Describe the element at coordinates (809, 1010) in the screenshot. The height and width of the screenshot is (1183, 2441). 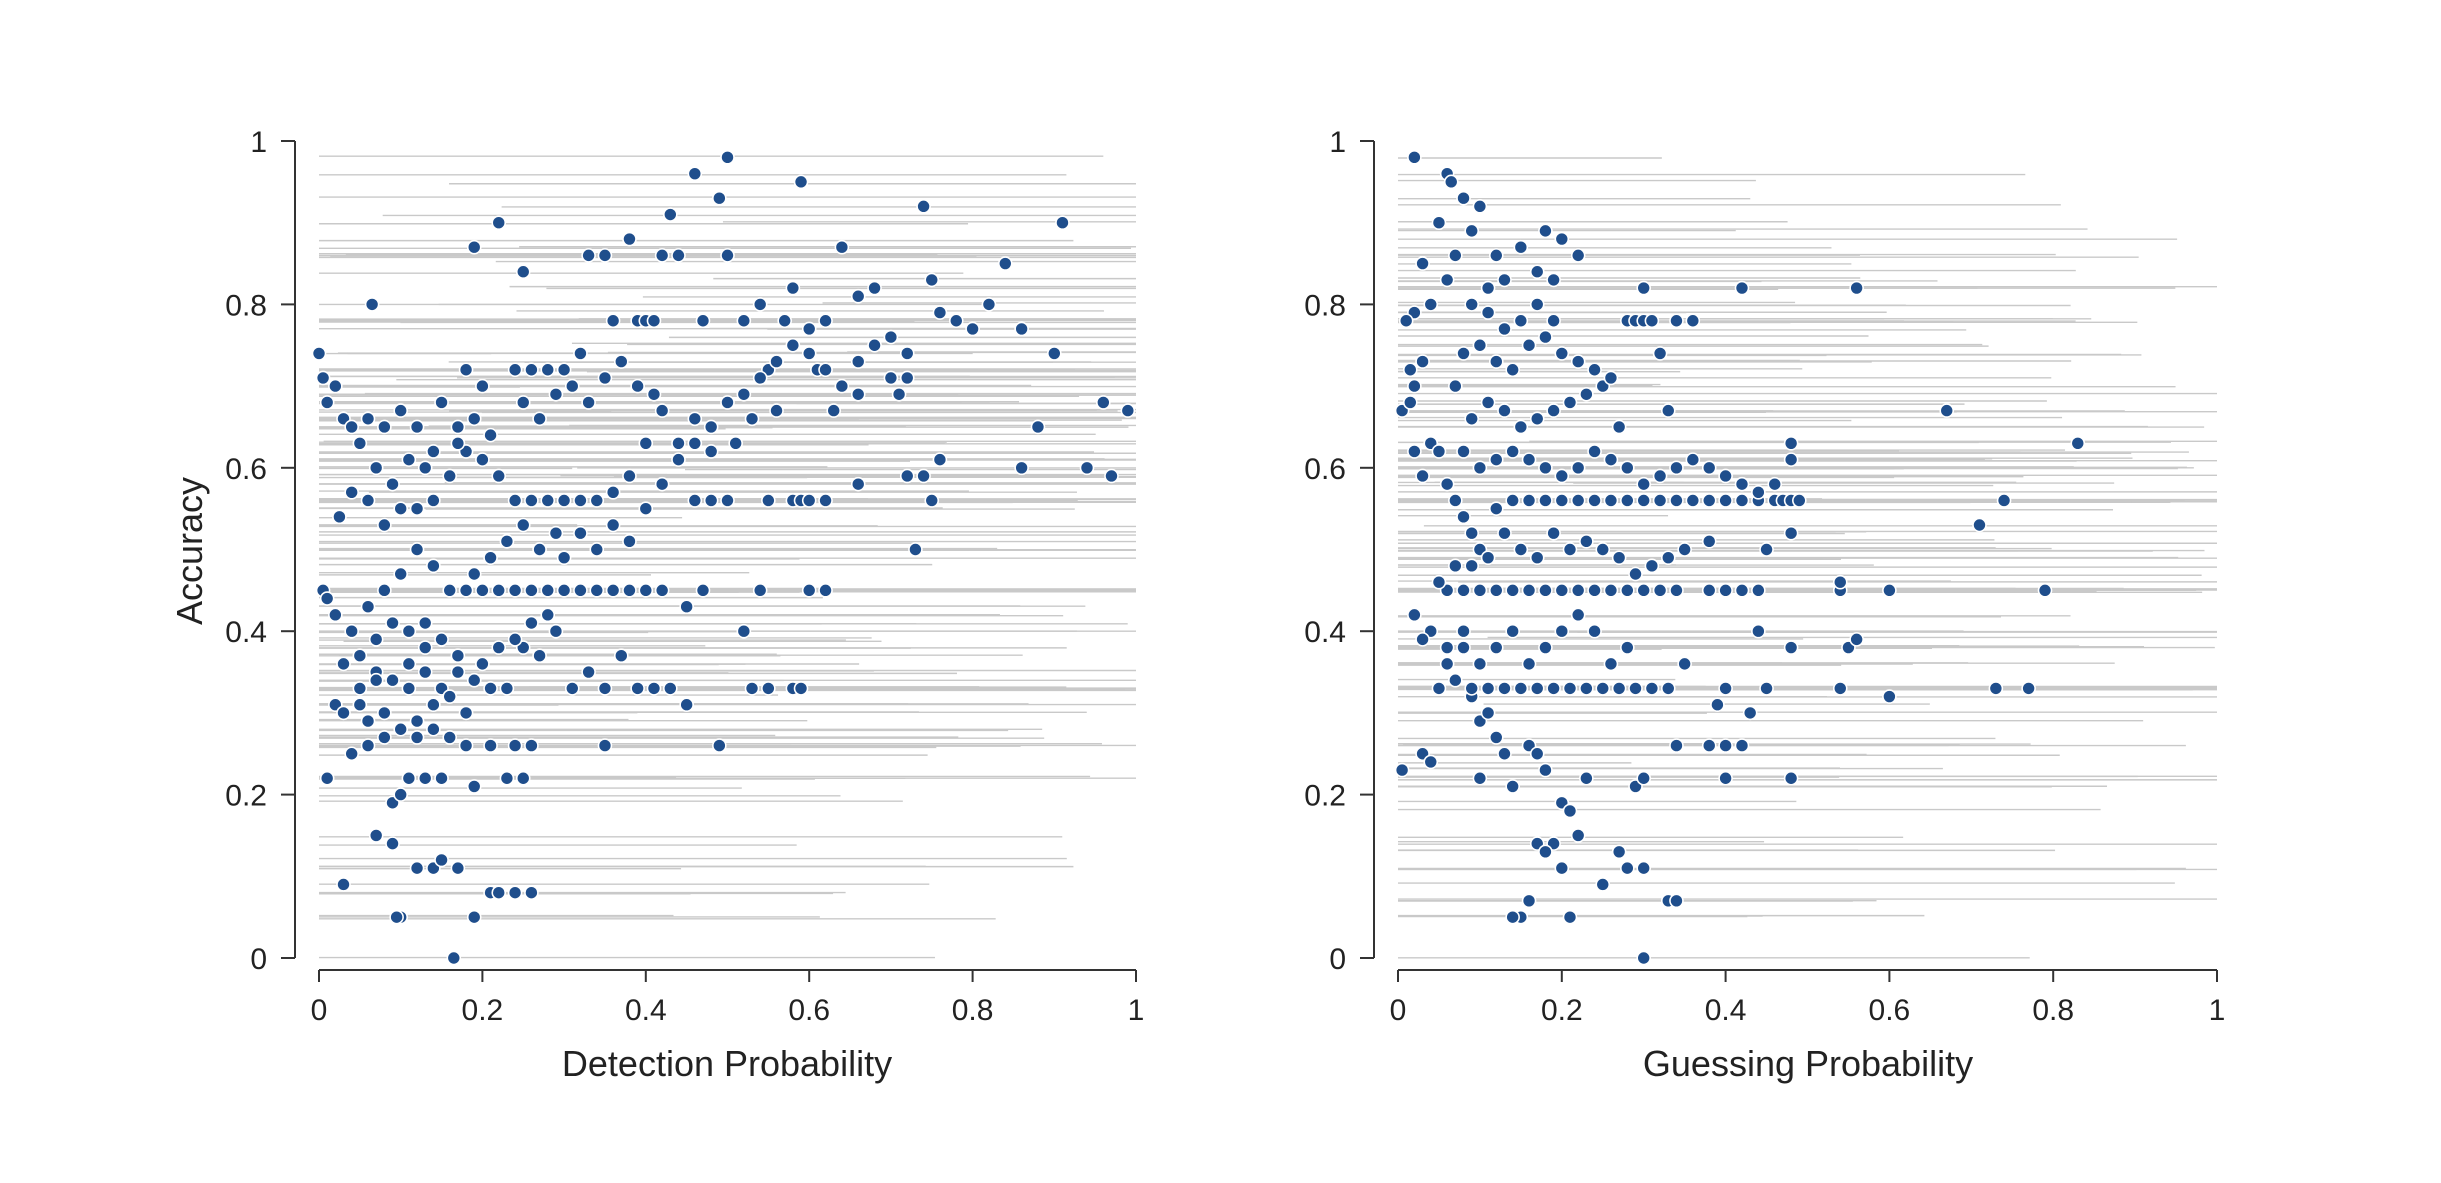
I see `detection-x-tick-label: 0.6` at that location.